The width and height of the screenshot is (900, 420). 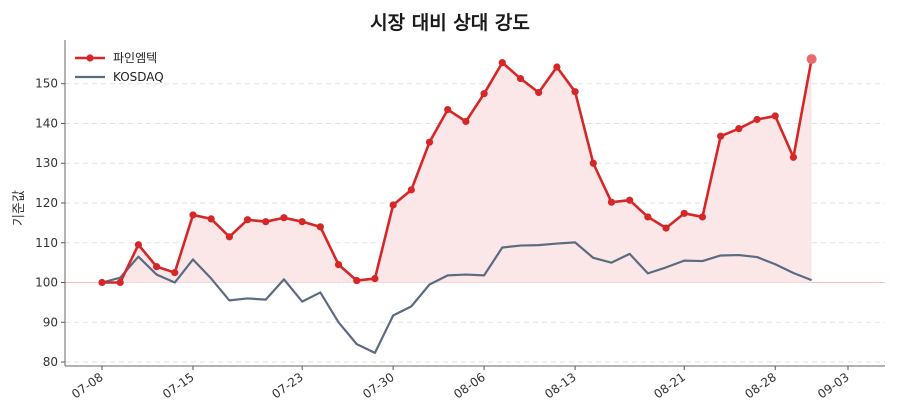 I want to click on x-tick-label: 07-23, so click(x=287, y=385).